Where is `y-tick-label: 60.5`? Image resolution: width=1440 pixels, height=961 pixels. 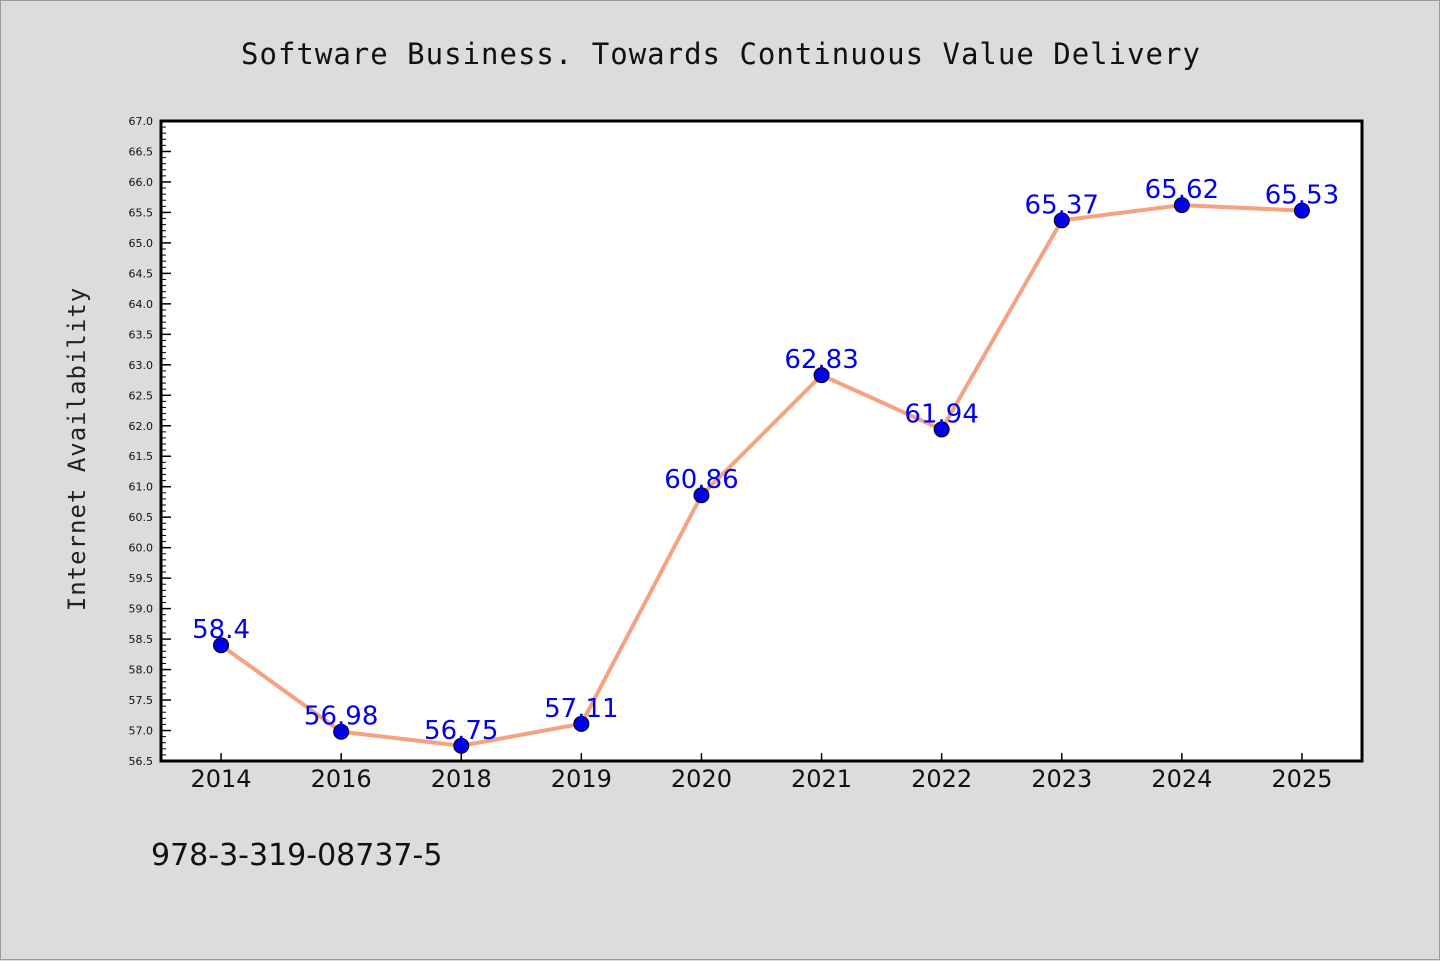 y-tick-label: 60.5 is located at coordinates (141, 517).